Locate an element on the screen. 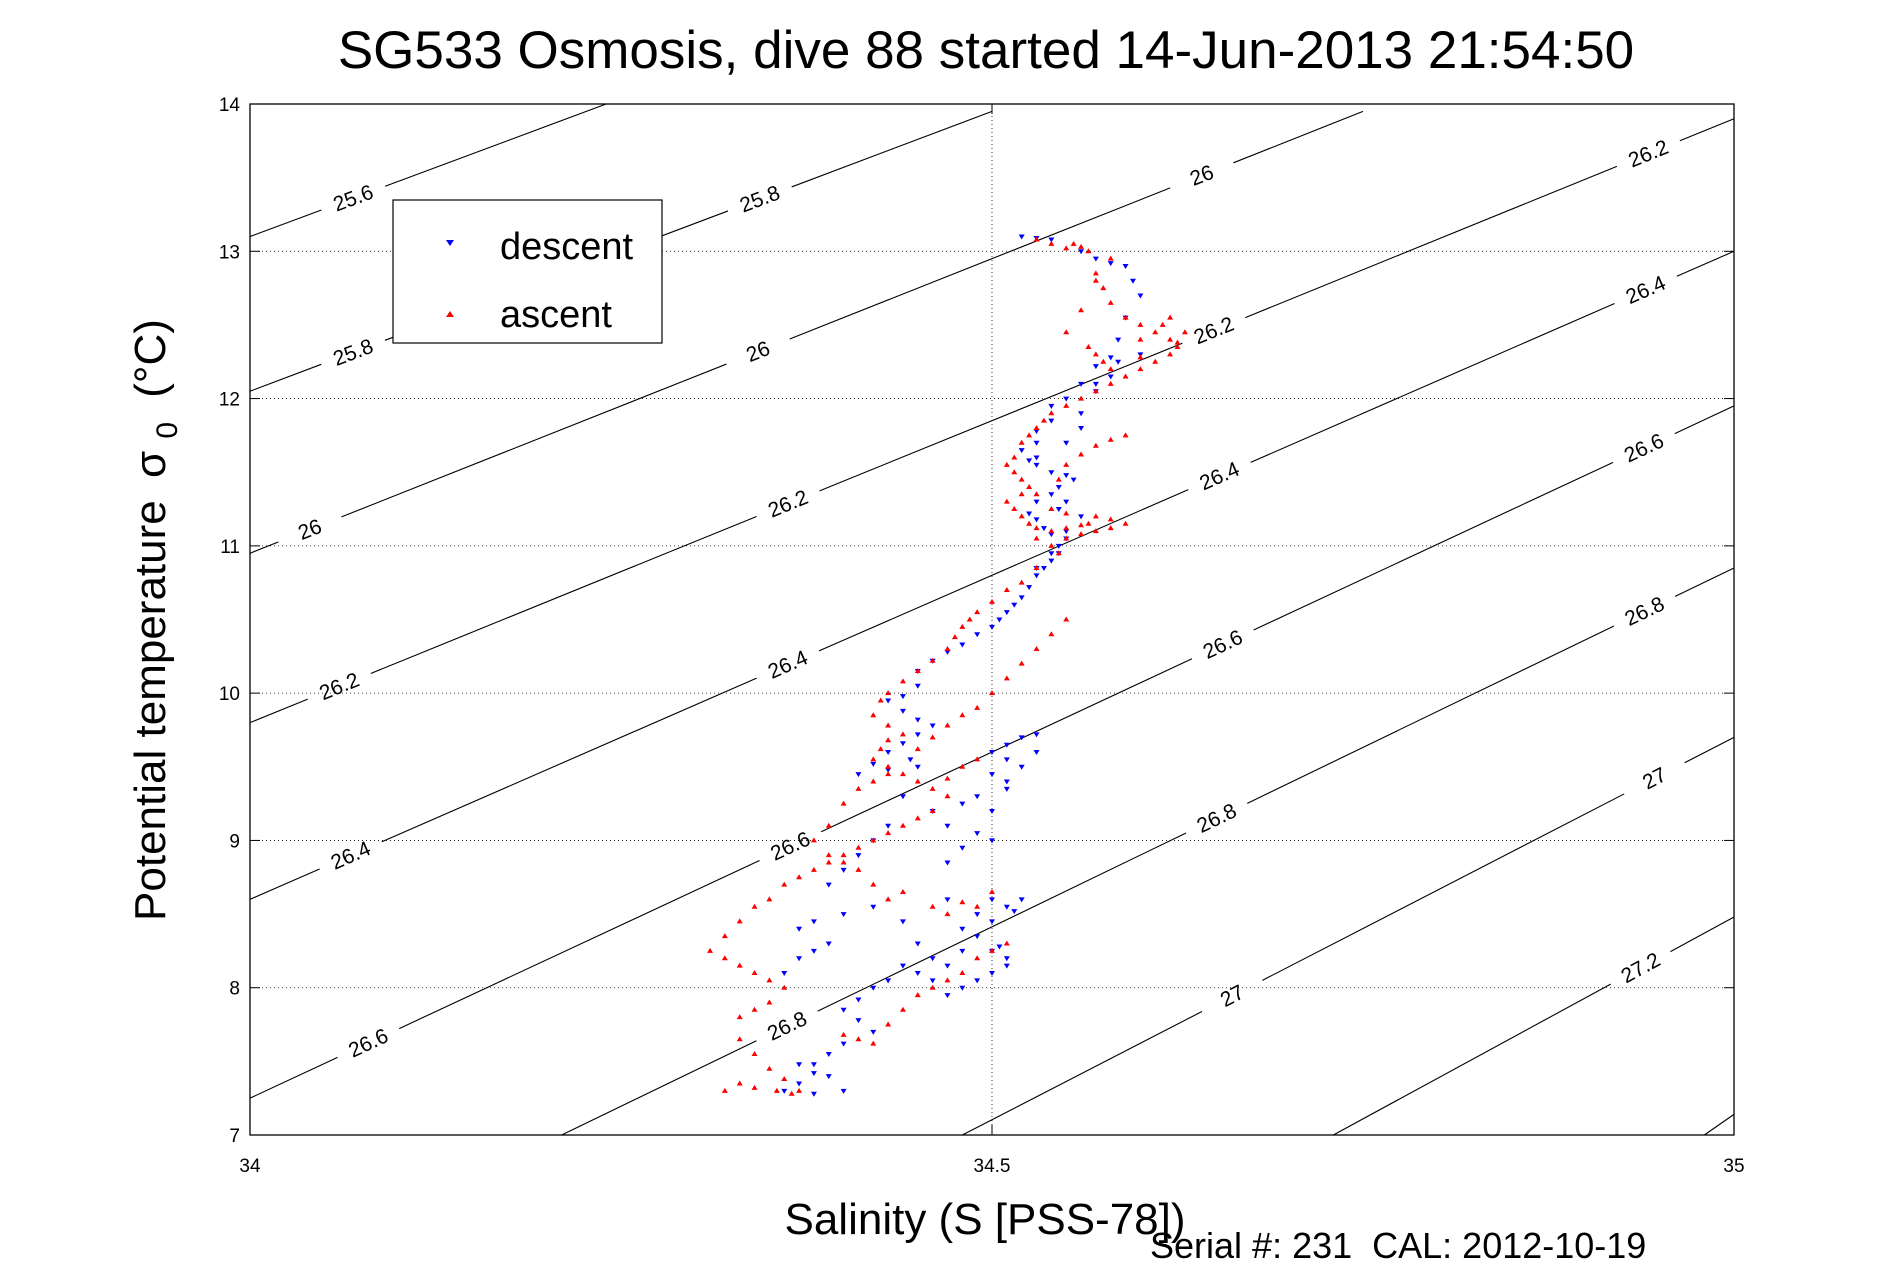 The height and width of the screenshot is (1262, 1891). y-axis-label-group: Potential temperature σ 0 (°C) is located at coordinates (155, 620).